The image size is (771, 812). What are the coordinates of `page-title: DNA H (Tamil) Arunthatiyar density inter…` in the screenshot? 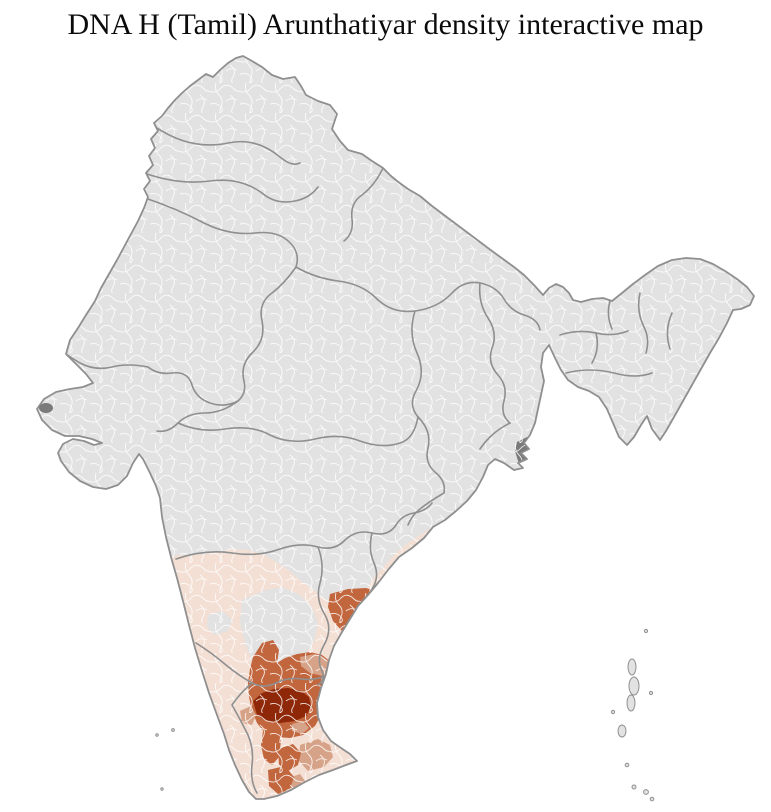 It's located at (385, 24).